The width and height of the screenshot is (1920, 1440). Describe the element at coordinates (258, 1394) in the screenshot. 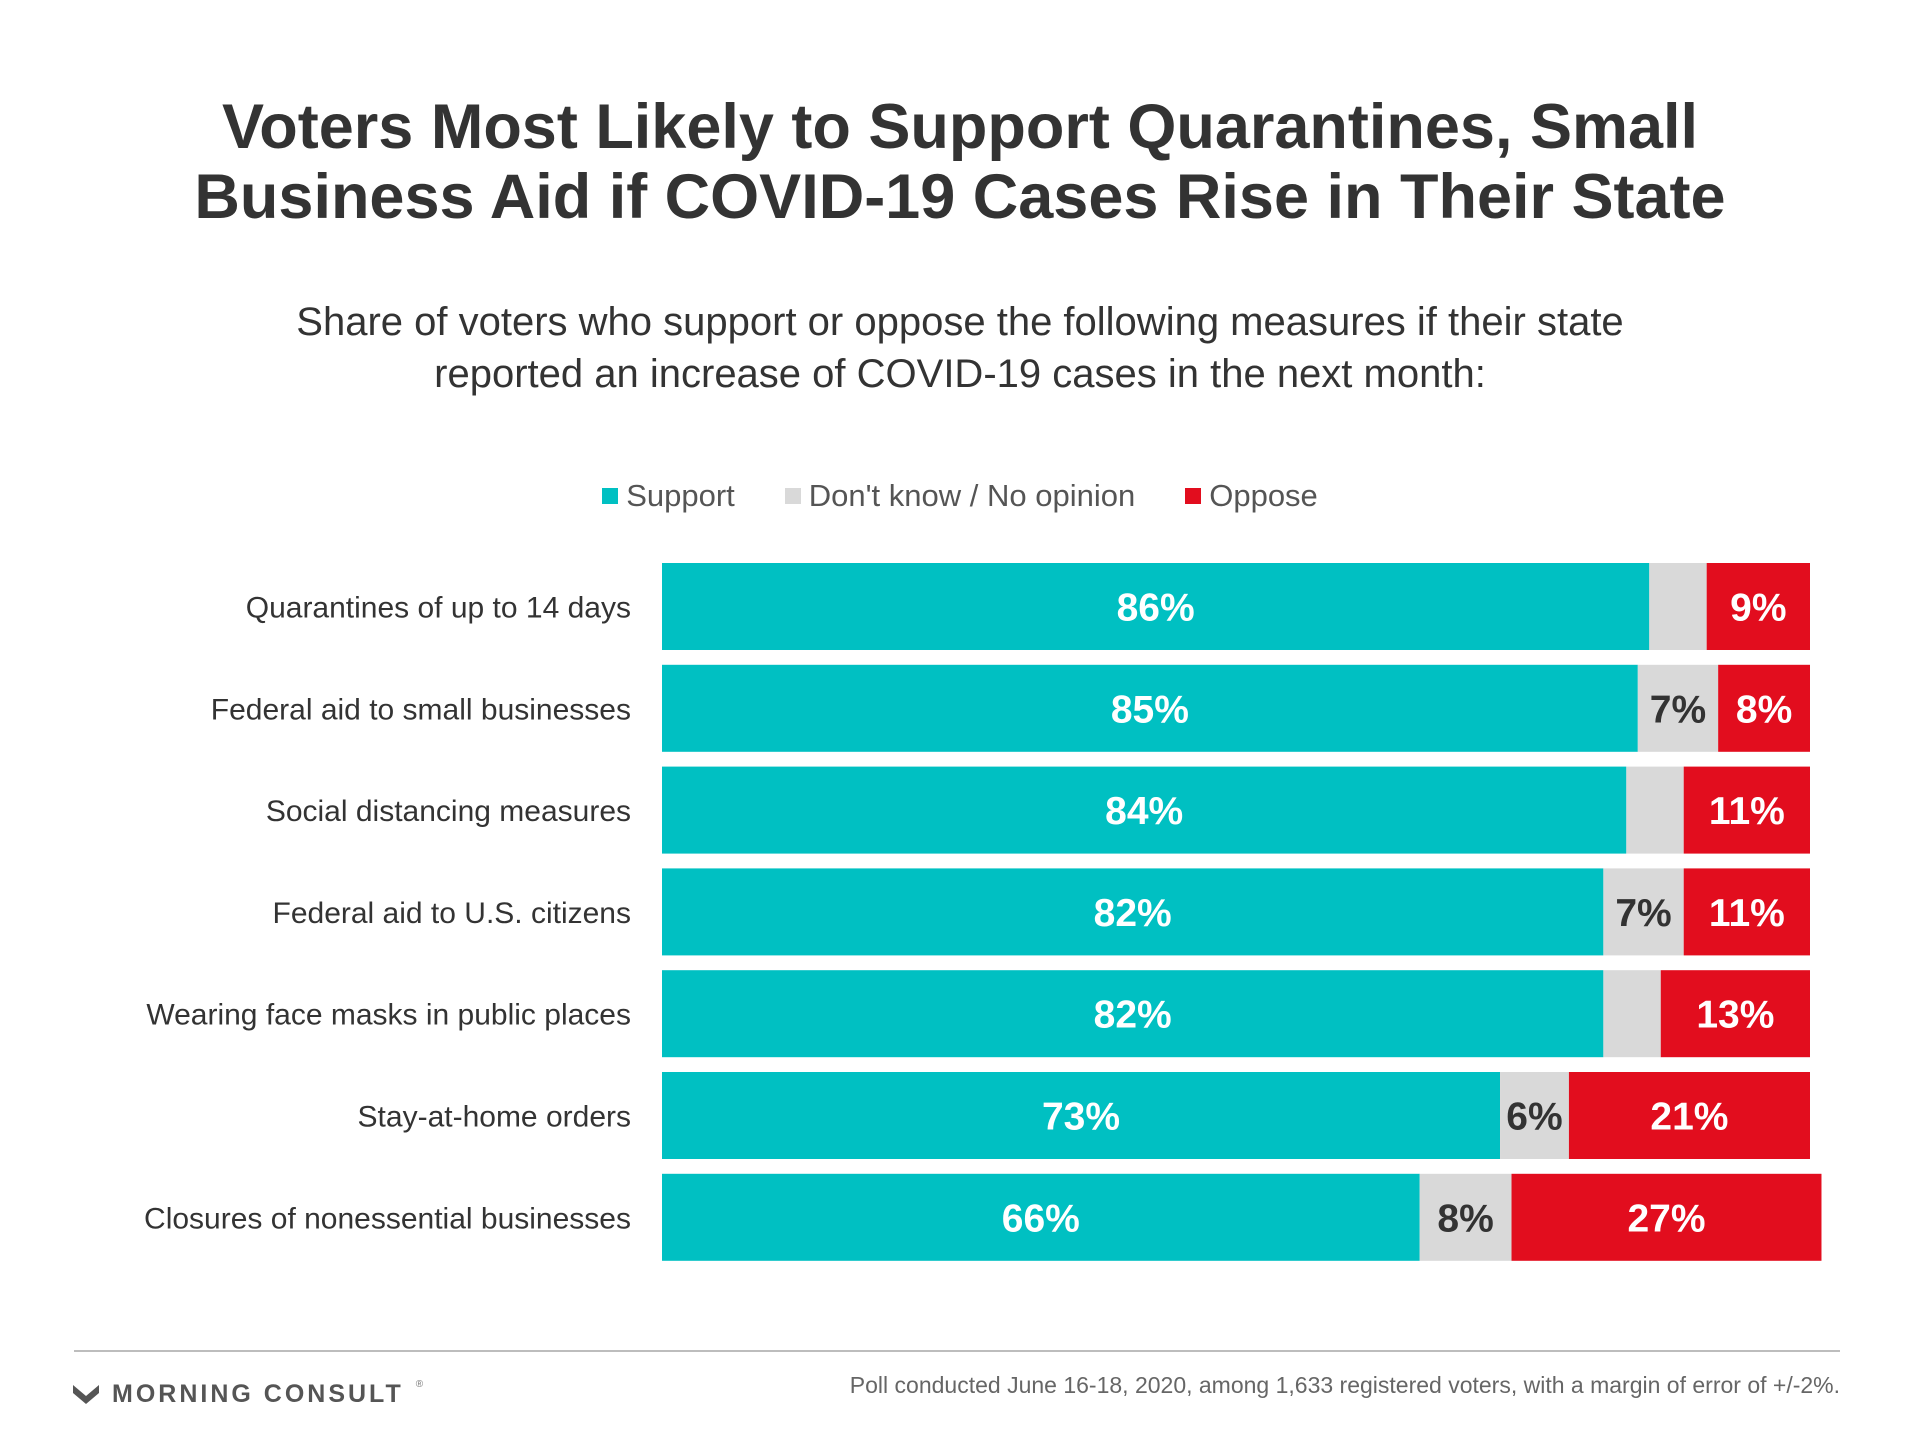

I see `brand-name: MORNING CONSULT` at that location.